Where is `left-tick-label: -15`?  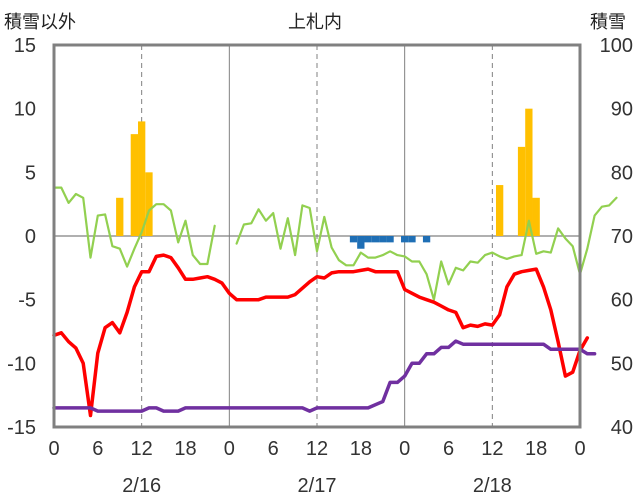
left-tick-label: -15 is located at coordinates (21, 428).